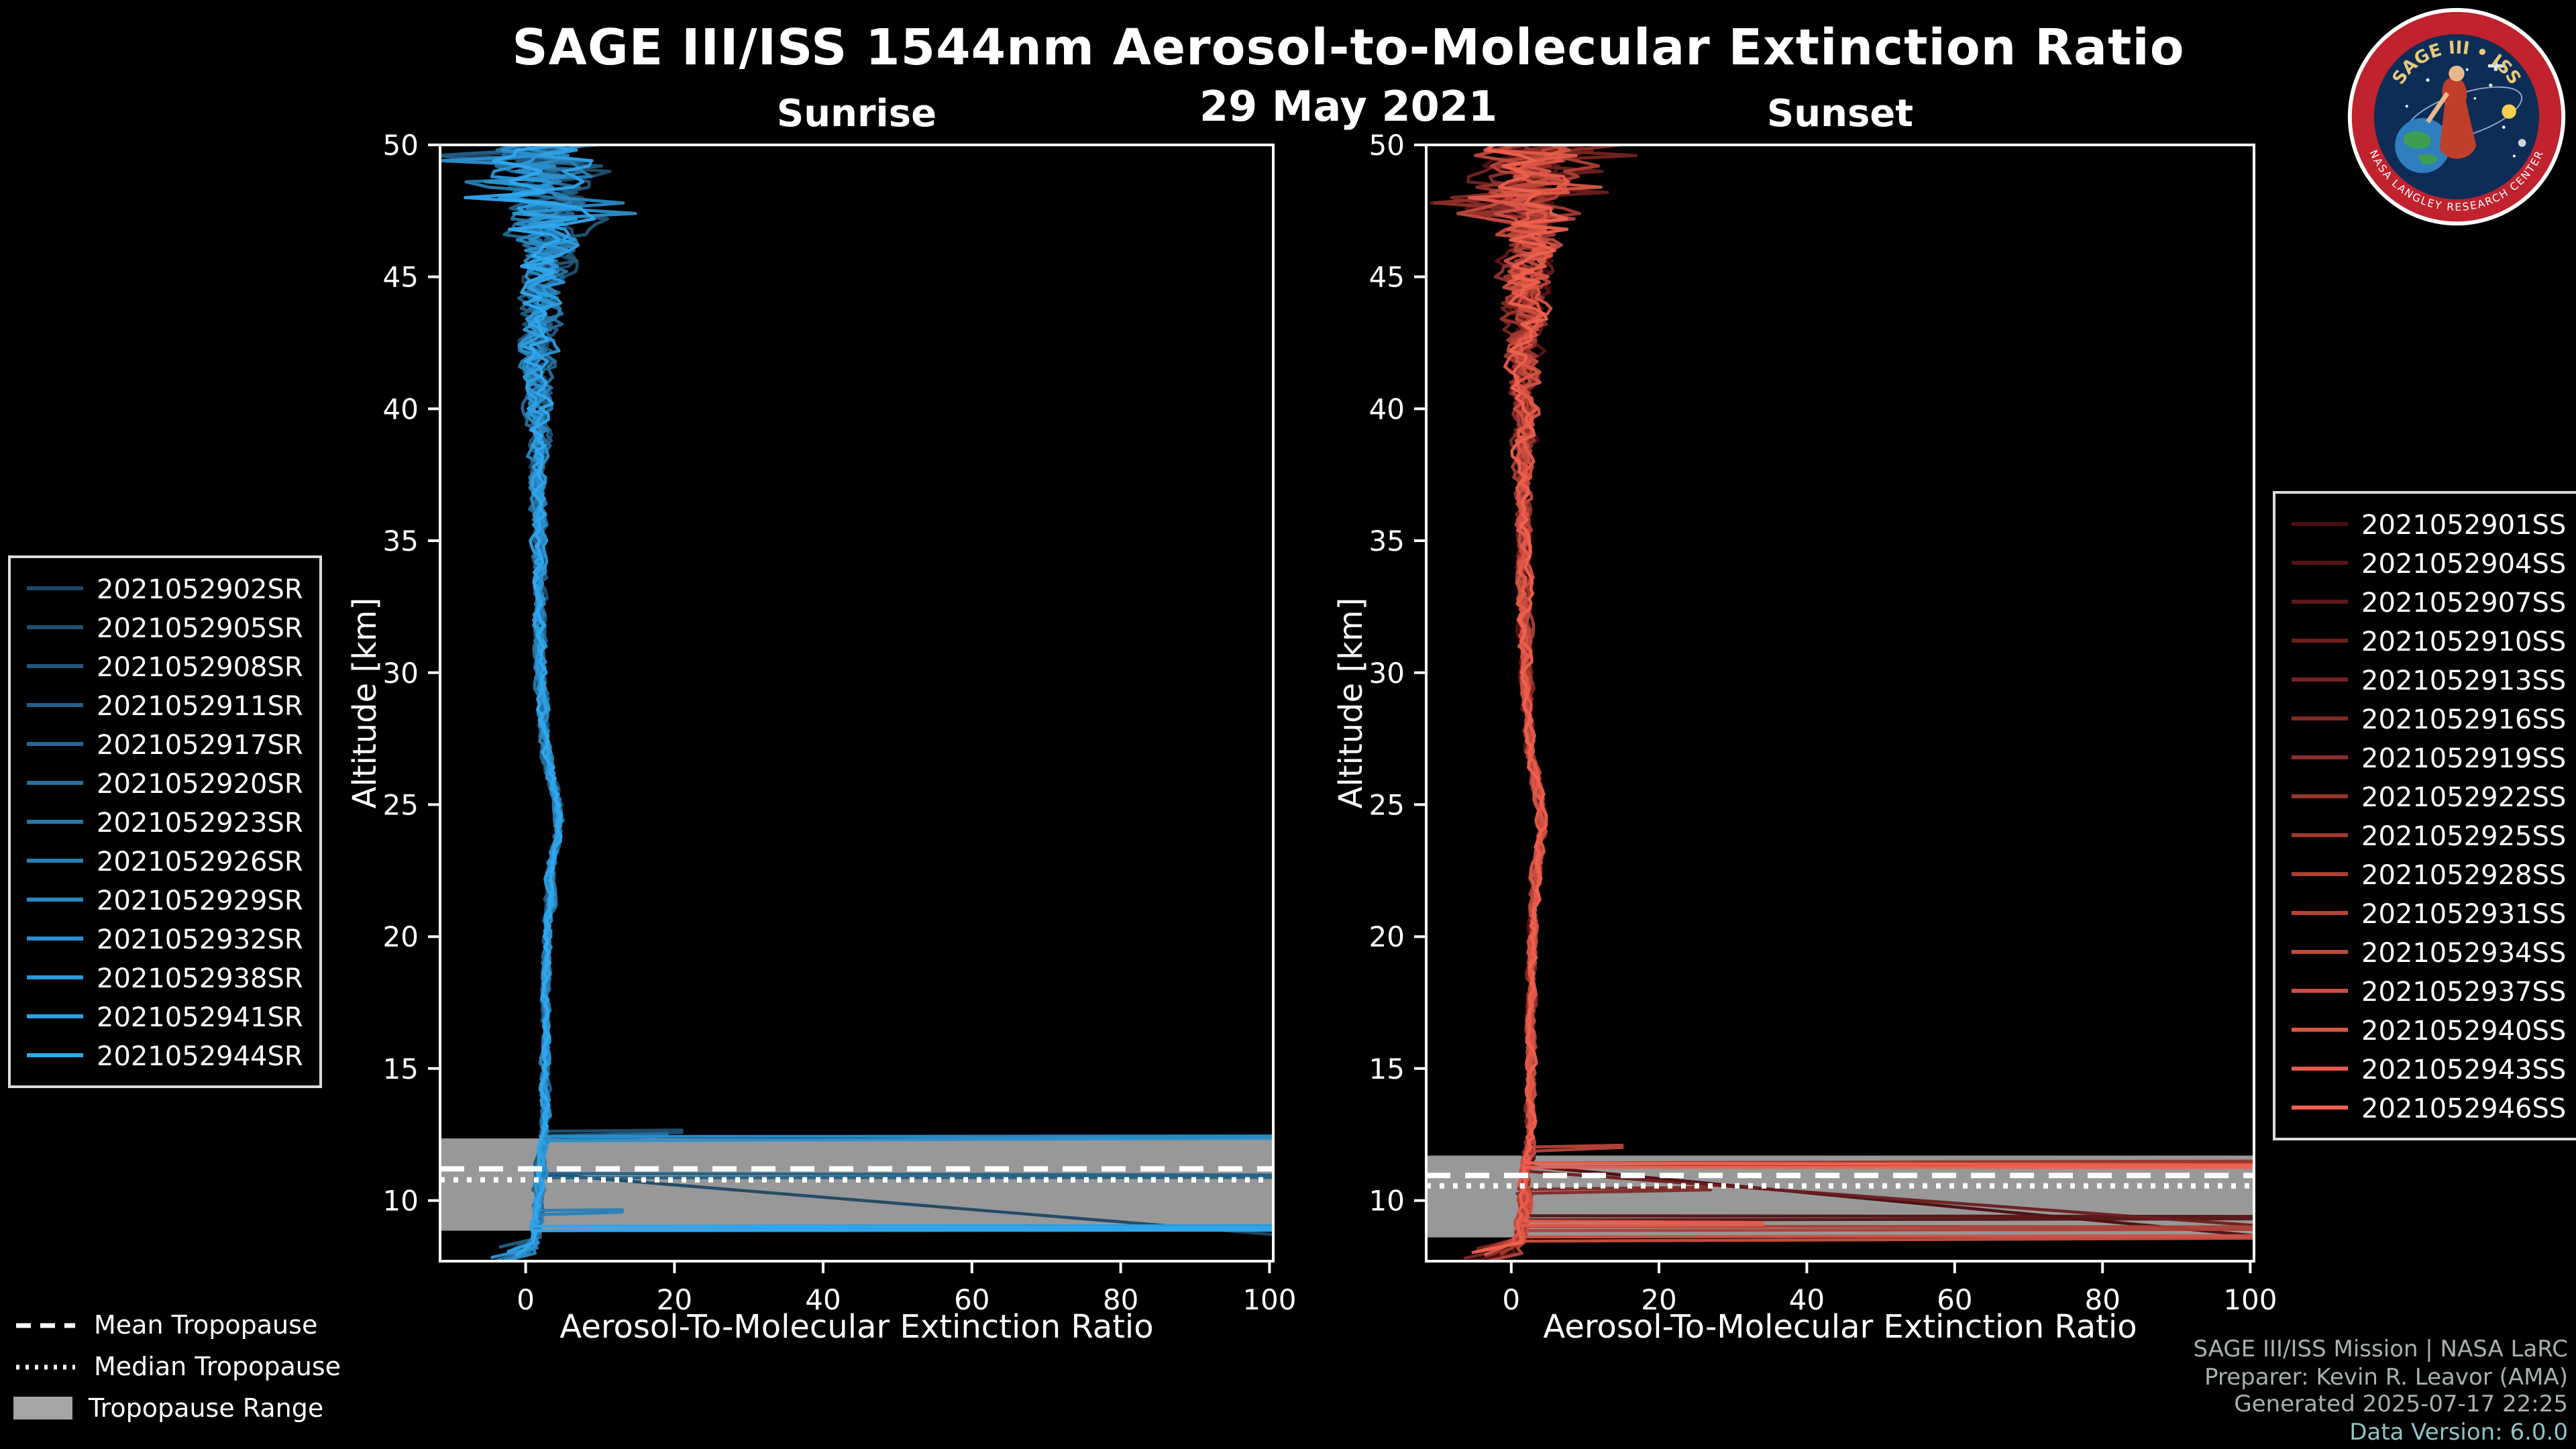 The width and height of the screenshot is (2576, 1449). What do you see at coordinates (2495, 65) in the screenshot?
I see `logo-iss` at bounding box center [2495, 65].